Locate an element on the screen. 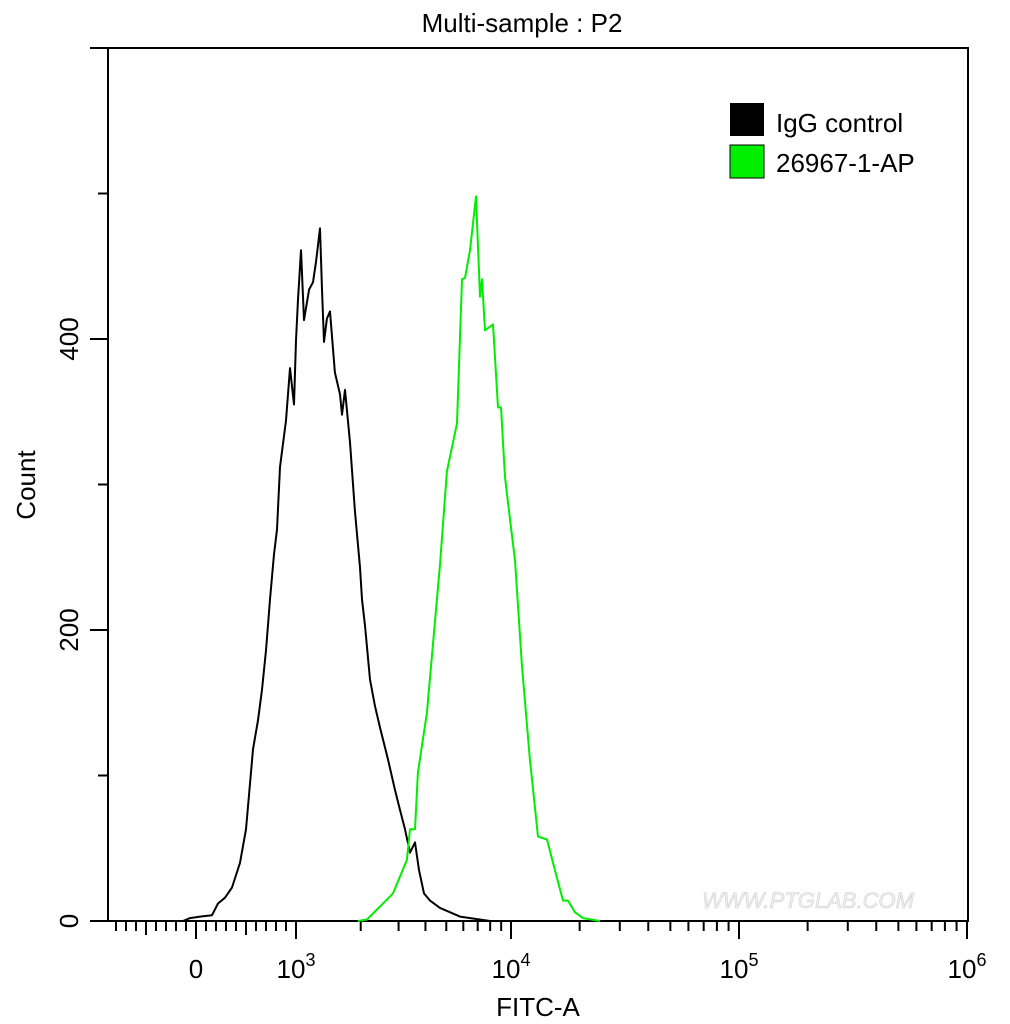 This screenshot has height=1024, width=1010. x-tick-label: 10³ is located at coordinates (296, 967).